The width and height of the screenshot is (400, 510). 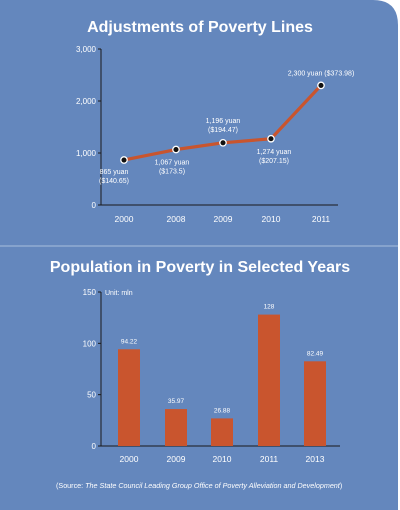 I want to click on source-prefix: (Source:, so click(x=71, y=485).